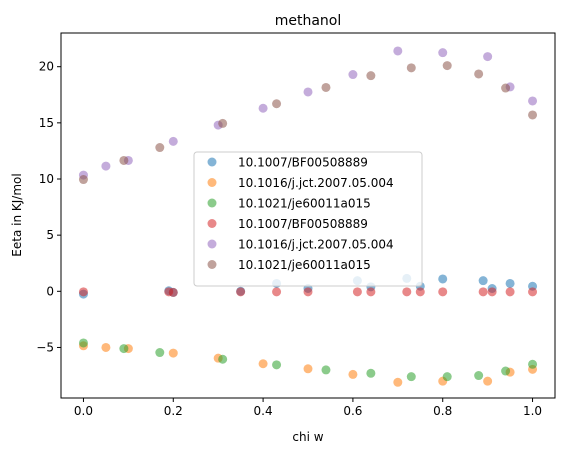 The image size is (565, 455). I want to click on y-tick-label: 10, so click(46, 179).